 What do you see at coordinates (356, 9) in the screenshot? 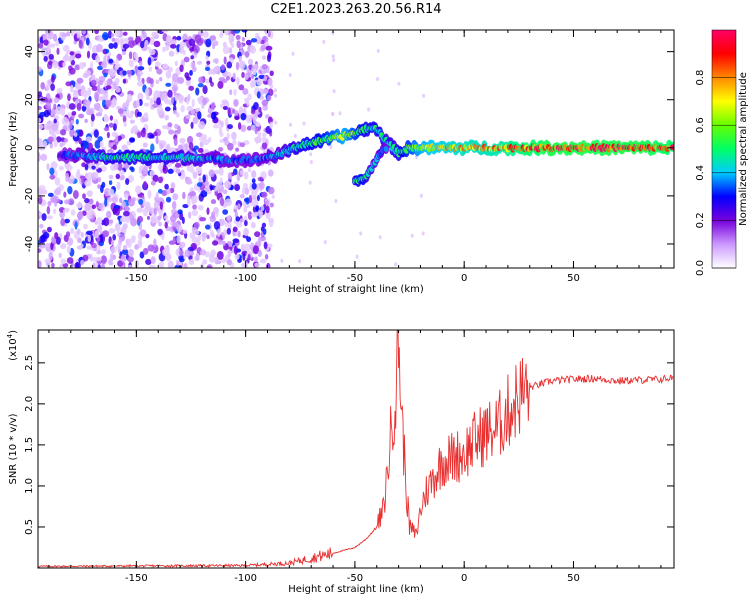
I see `page-title: C2E1.2023.263.20.56.R14` at bounding box center [356, 9].